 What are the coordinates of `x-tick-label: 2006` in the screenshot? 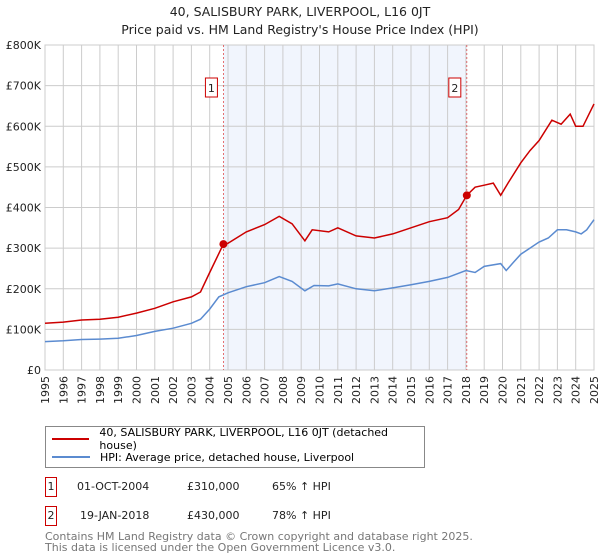 It's located at (246, 390).